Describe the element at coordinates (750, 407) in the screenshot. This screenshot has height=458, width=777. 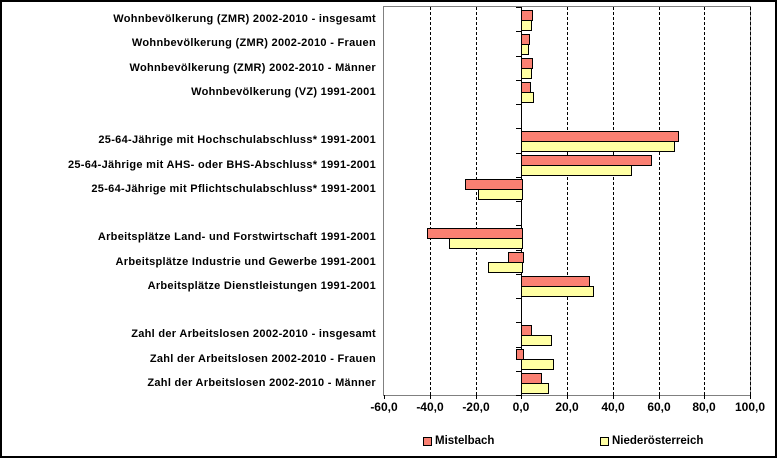
I see `x-tick-label: 100,0` at that location.